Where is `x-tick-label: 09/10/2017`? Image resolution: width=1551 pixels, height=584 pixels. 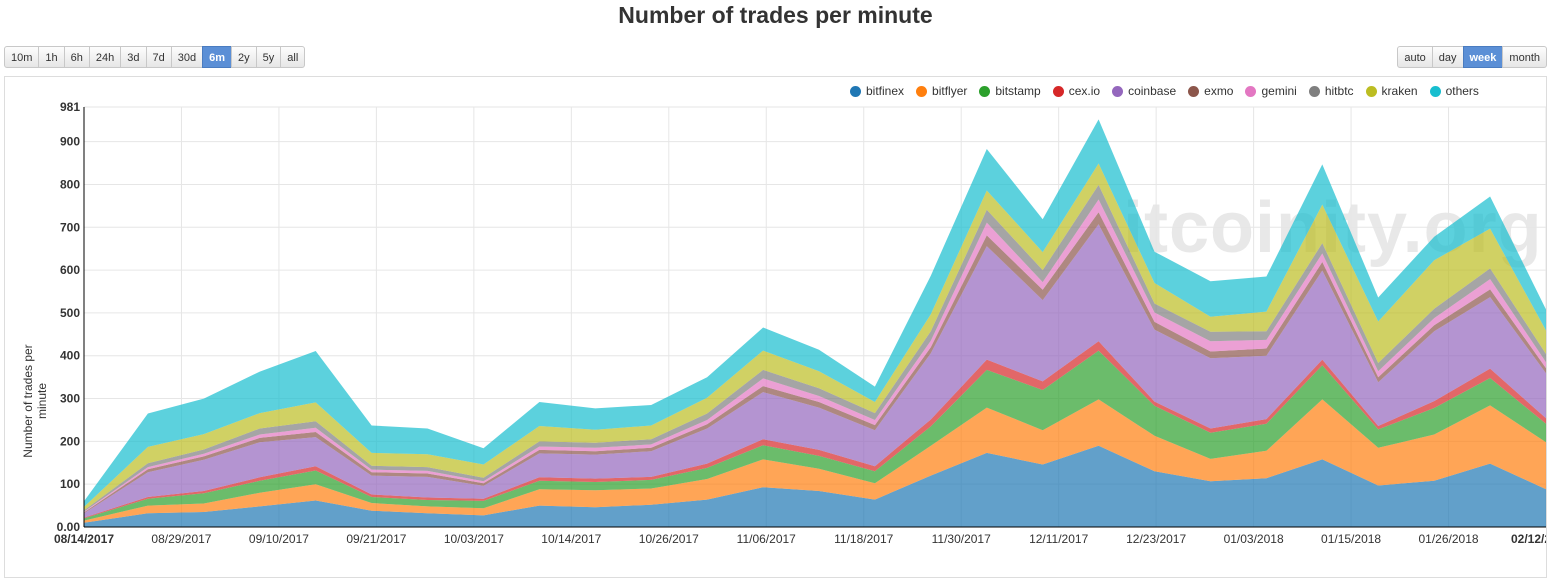 x-tick-label: 09/10/2017 is located at coordinates (279, 539).